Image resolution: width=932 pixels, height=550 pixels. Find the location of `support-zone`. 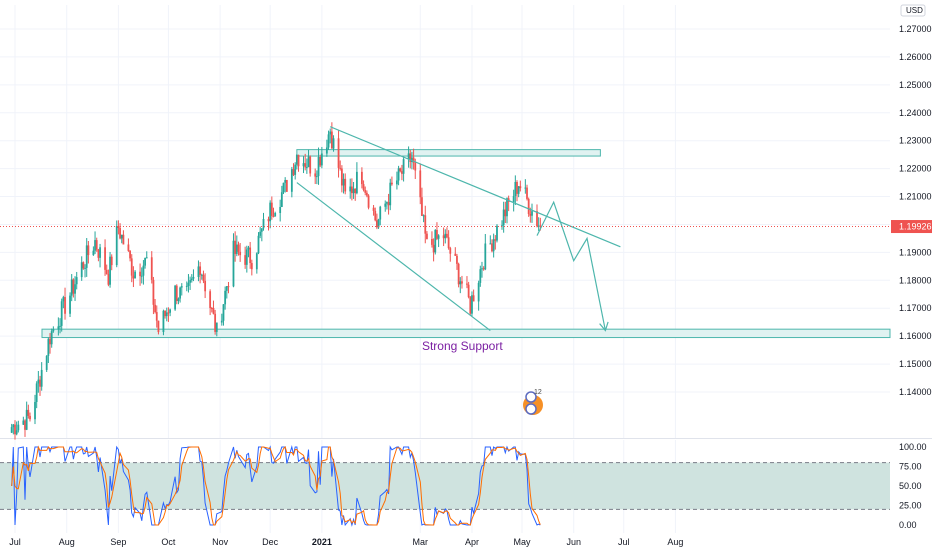

support-zone is located at coordinates (466, 333).